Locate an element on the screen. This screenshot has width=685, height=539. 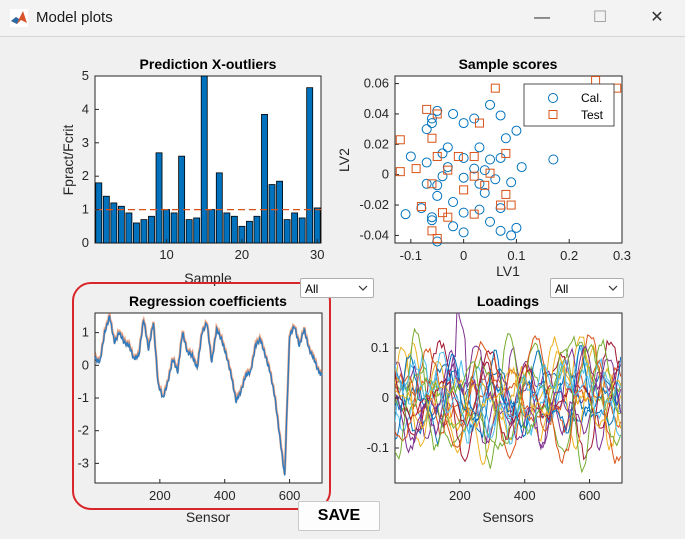
outliers-axes is located at coordinates (208, 159).